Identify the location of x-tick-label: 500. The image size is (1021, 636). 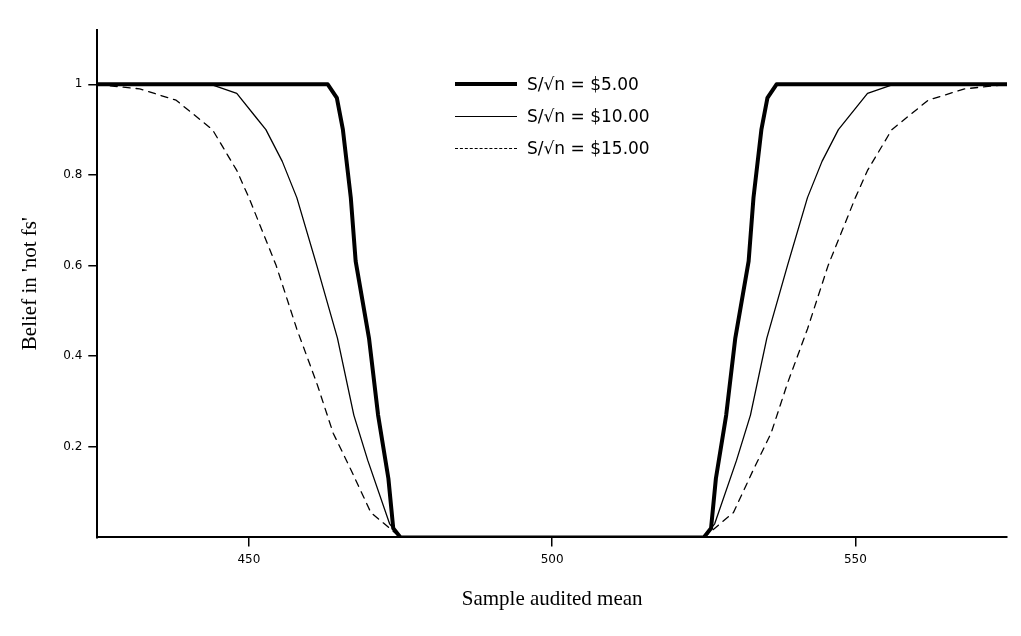
(552, 558).